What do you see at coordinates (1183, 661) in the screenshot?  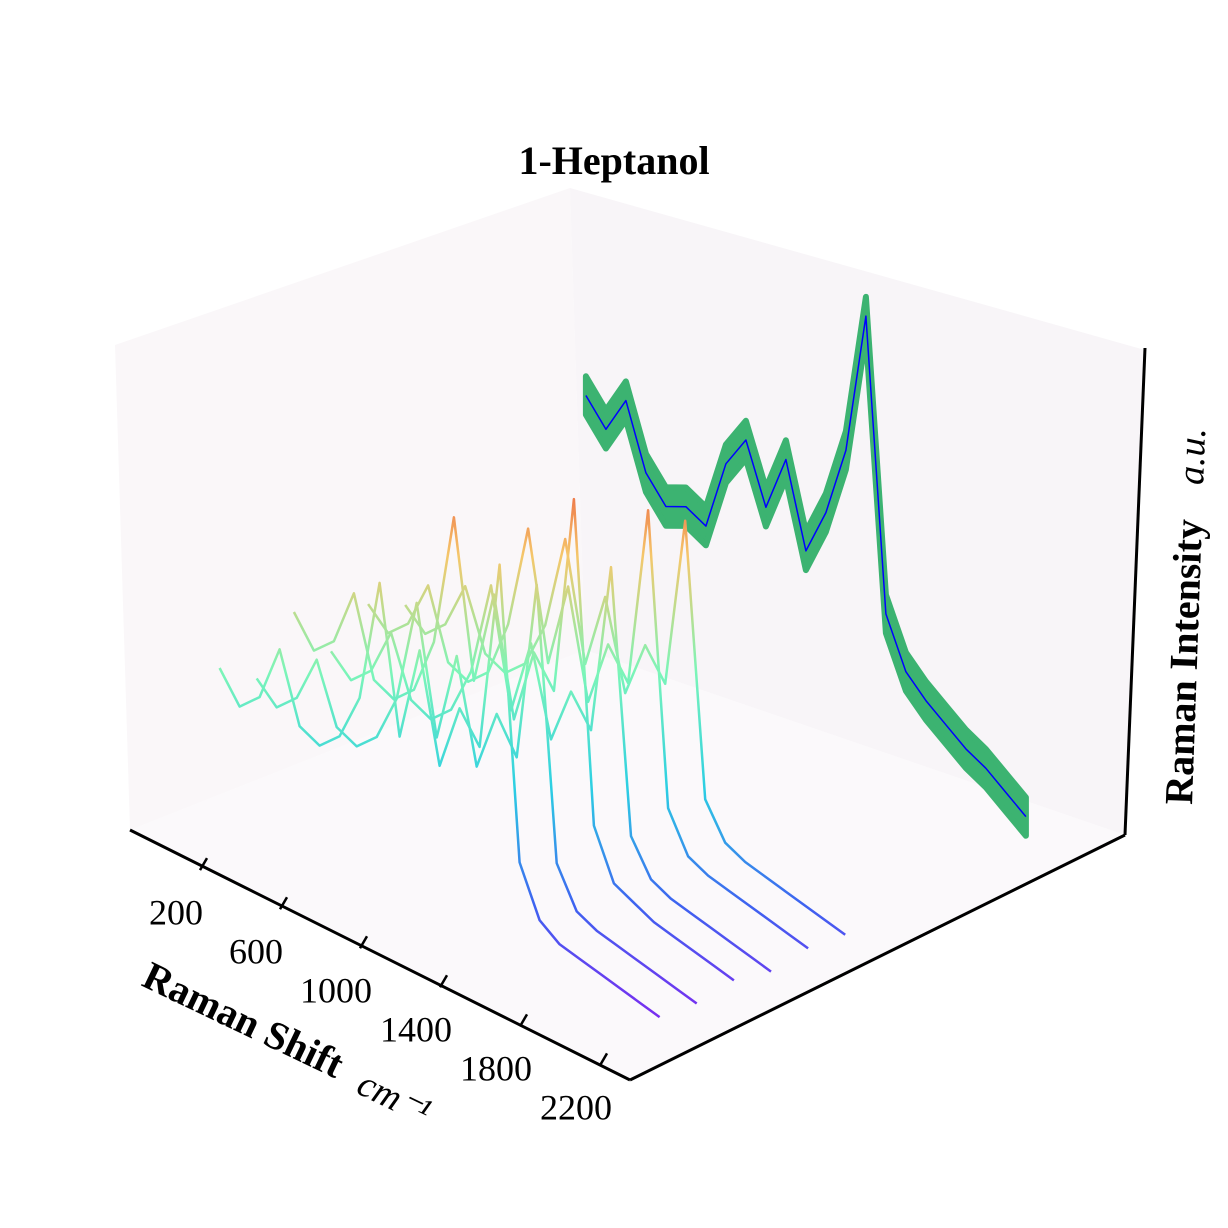 I see `z-label-text: Raman Intensity` at bounding box center [1183, 661].